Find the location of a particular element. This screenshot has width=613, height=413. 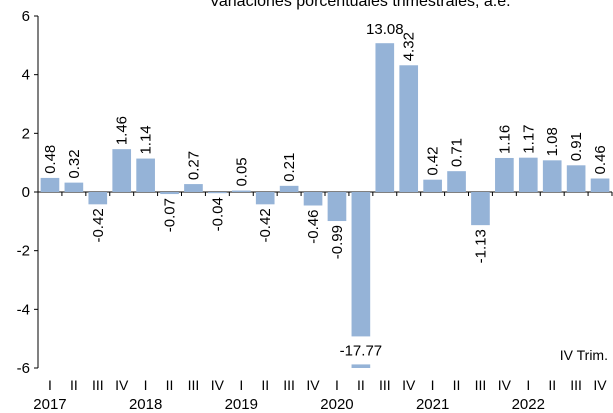

period-annotation: IV Trim. is located at coordinates (584, 355).